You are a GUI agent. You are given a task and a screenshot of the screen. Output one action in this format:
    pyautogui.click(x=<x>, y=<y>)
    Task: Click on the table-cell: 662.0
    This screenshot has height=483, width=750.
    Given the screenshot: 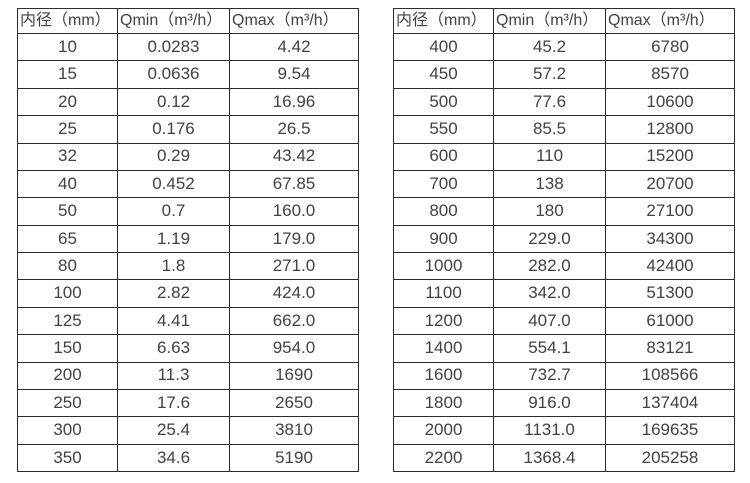 What is the action you would take?
    pyautogui.click(x=294, y=321)
    